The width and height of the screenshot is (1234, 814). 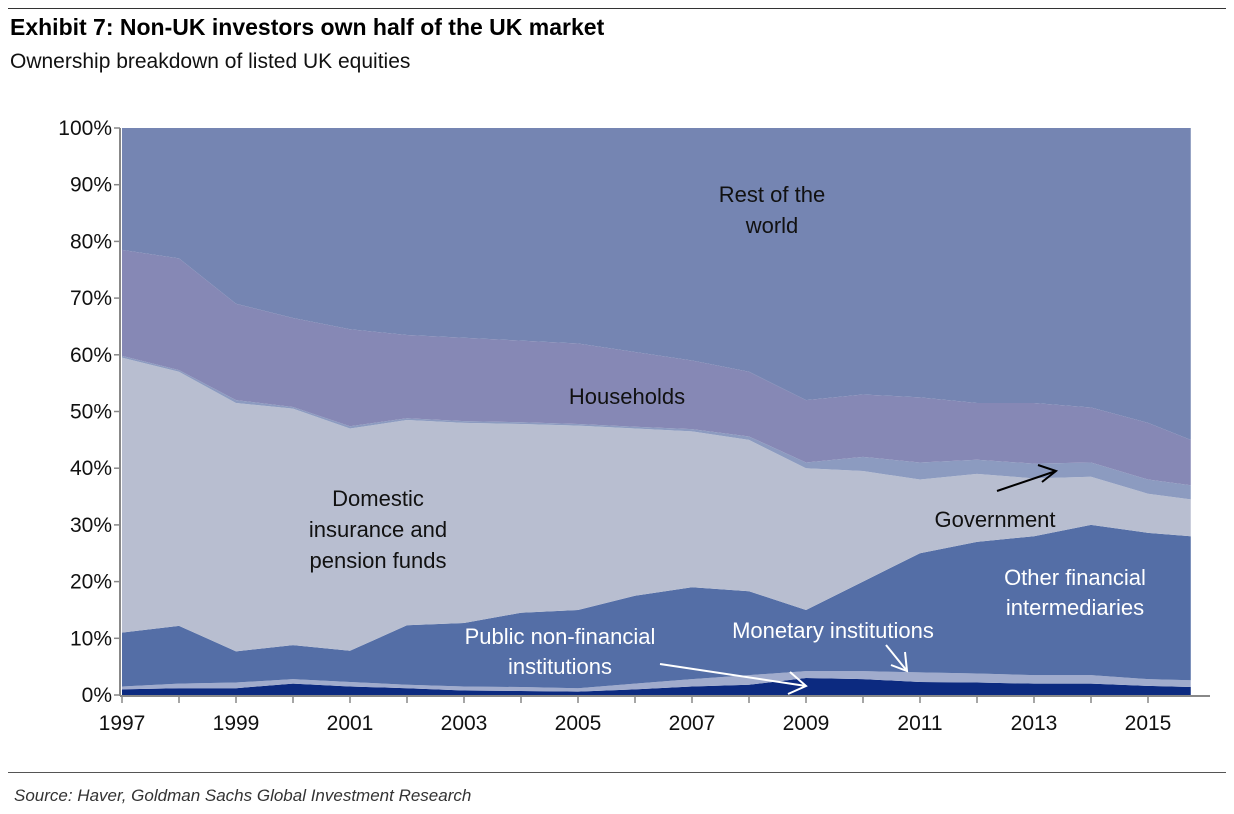 What do you see at coordinates (656, 686) in the screenshot?
I see `area-monetary-institutions` at bounding box center [656, 686].